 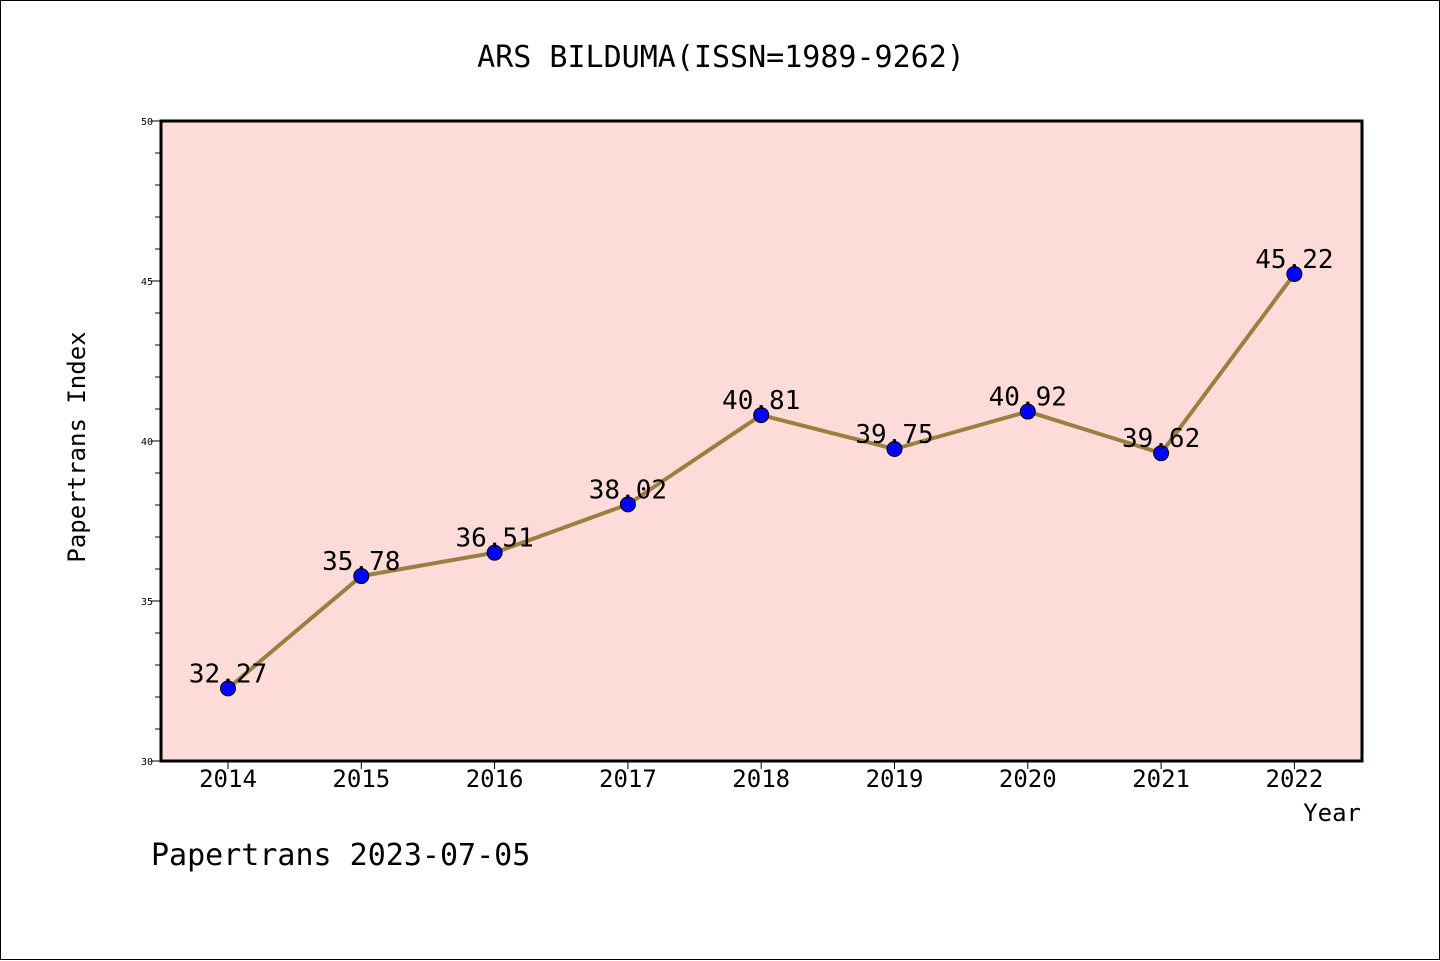 I want to click on x-tick-label: 2020, so click(x=1028, y=779).